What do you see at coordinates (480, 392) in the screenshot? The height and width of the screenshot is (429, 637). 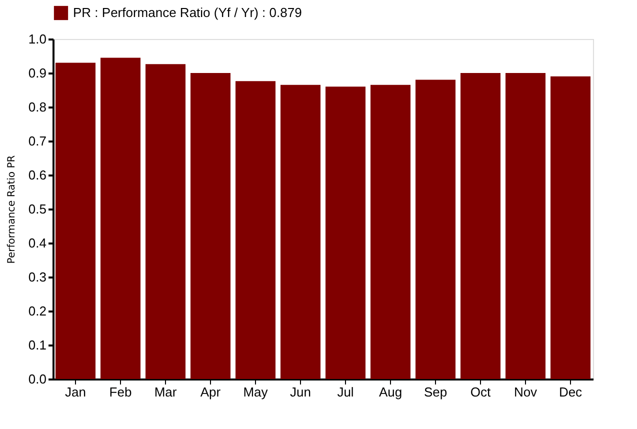 I see `x-tick-label: Oct` at bounding box center [480, 392].